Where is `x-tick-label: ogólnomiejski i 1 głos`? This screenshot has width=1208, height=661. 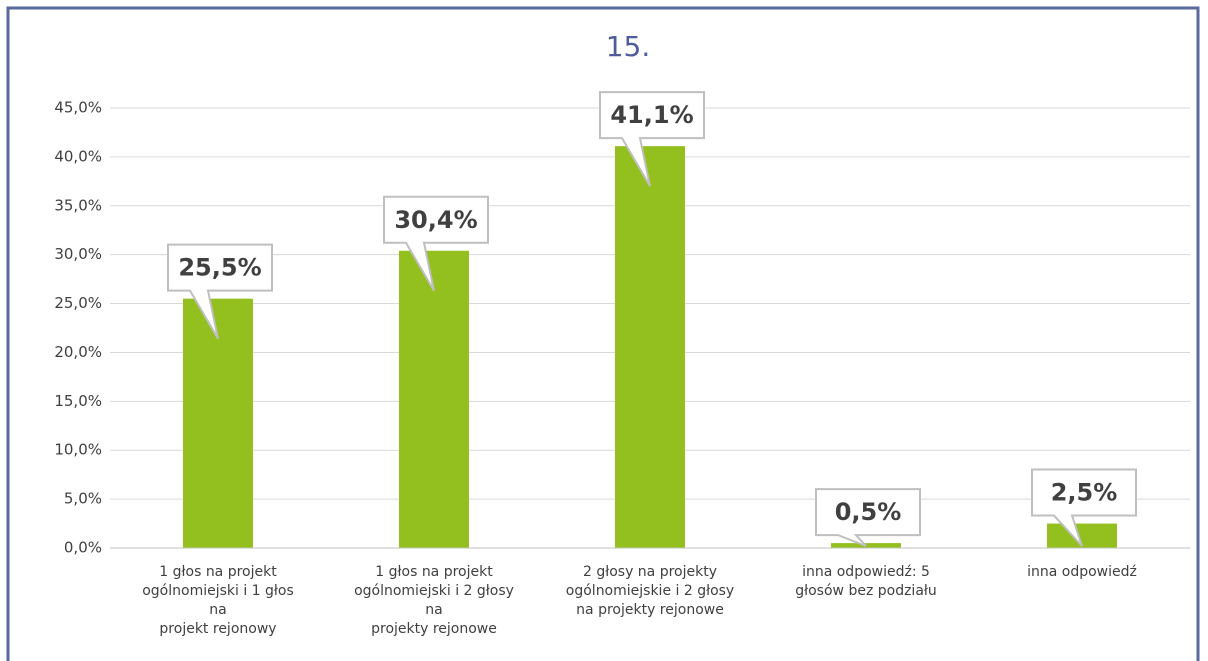 x-tick-label: ogólnomiejski i 1 głos is located at coordinates (218, 591).